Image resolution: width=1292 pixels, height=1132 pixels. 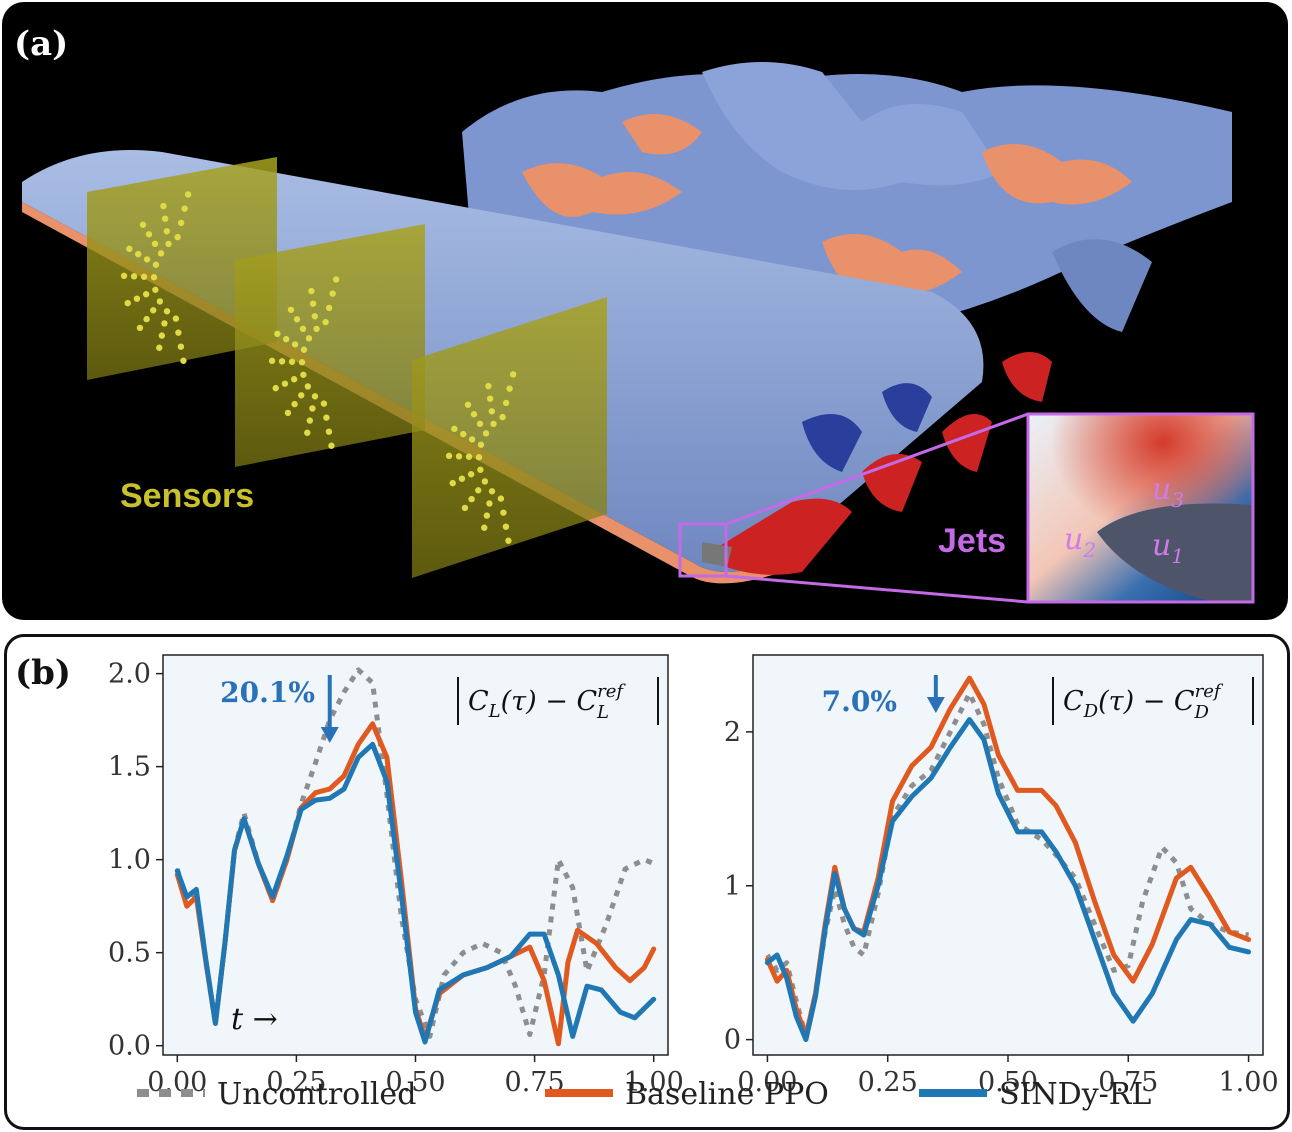 I want to click on y-tick-label: 0.0, so click(x=129, y=1046).